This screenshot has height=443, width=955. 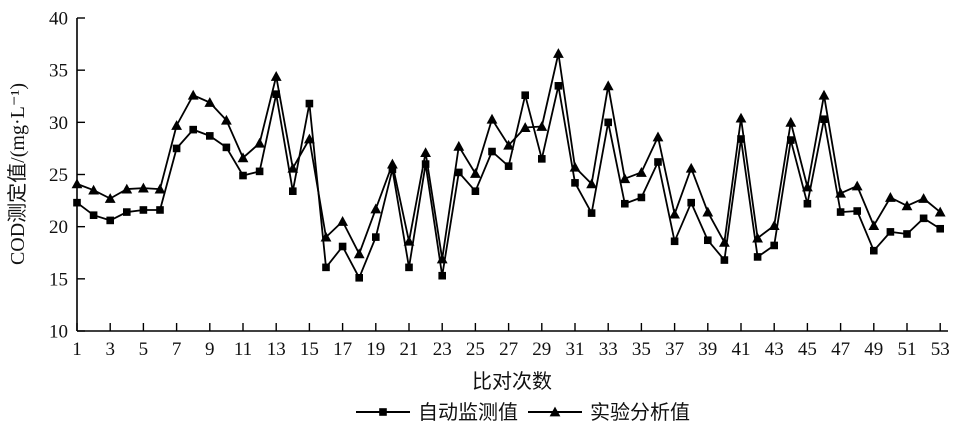 What do you see at coordinates (707, 349) in the screenshot?
I see `x-tick-label: 39` at bounding box center [707, 349].